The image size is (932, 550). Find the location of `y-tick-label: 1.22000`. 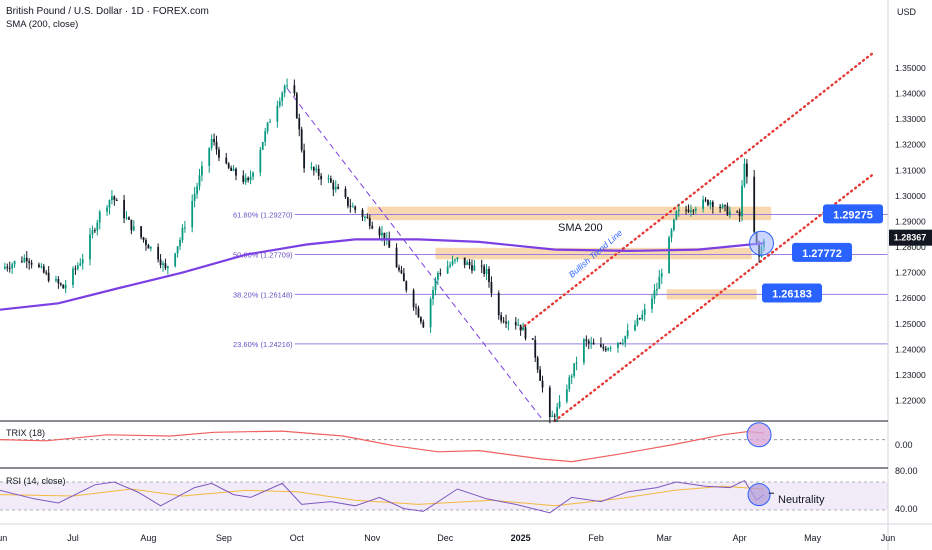

y-tick-label: 1.22000 is located at coordinates (910, 401).